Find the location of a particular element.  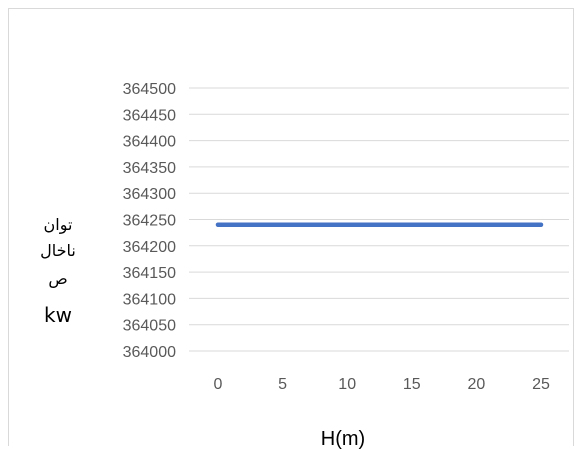

y-tick-label: 364400 is located at coordinates (149, 142).